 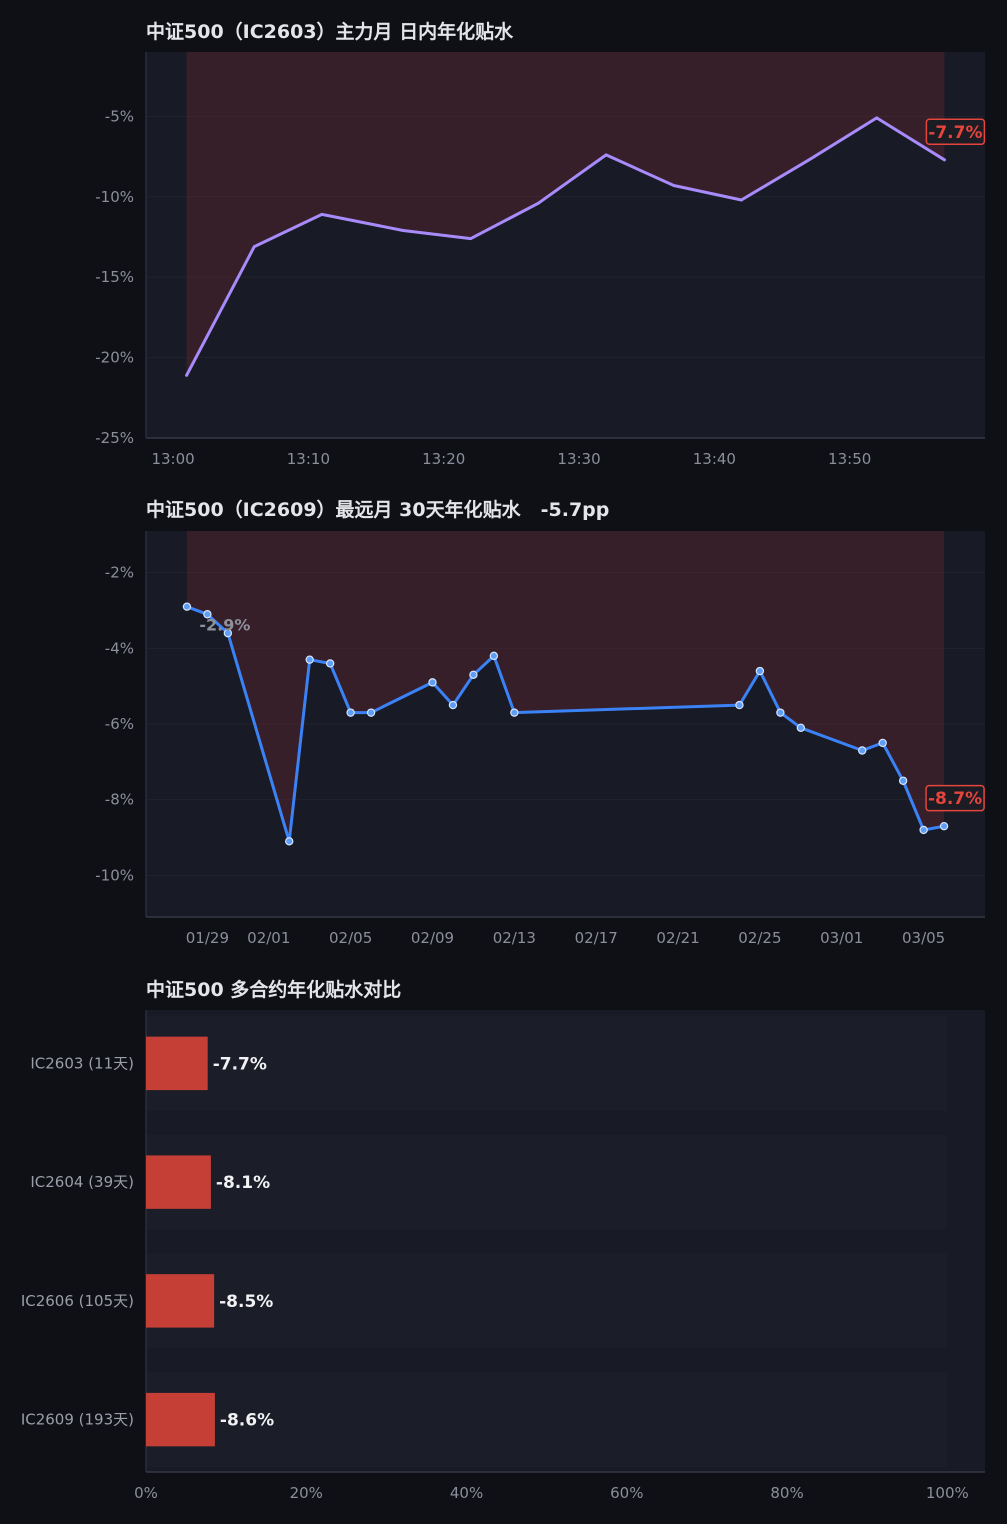 What do you see at coordinates (786, 1493) in the screenshot?
I see `x-tick-label: 80%` at bounding box center [786, 1493].